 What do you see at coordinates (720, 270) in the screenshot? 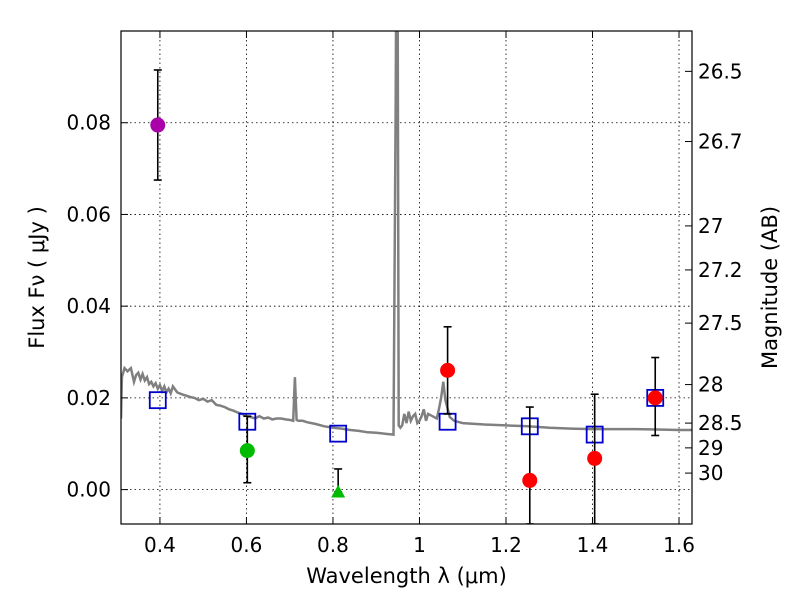
I see `mag-tick-label-3: 27.2` at bounding box center [720, 270].